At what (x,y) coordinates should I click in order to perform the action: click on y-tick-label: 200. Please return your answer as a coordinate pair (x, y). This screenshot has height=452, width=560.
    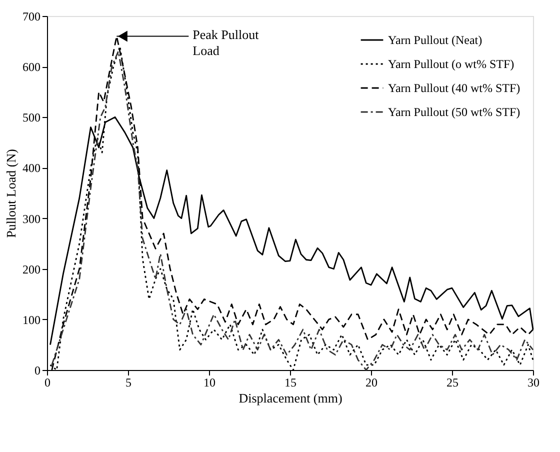
    Looking at the image, I should click on (31, 269).